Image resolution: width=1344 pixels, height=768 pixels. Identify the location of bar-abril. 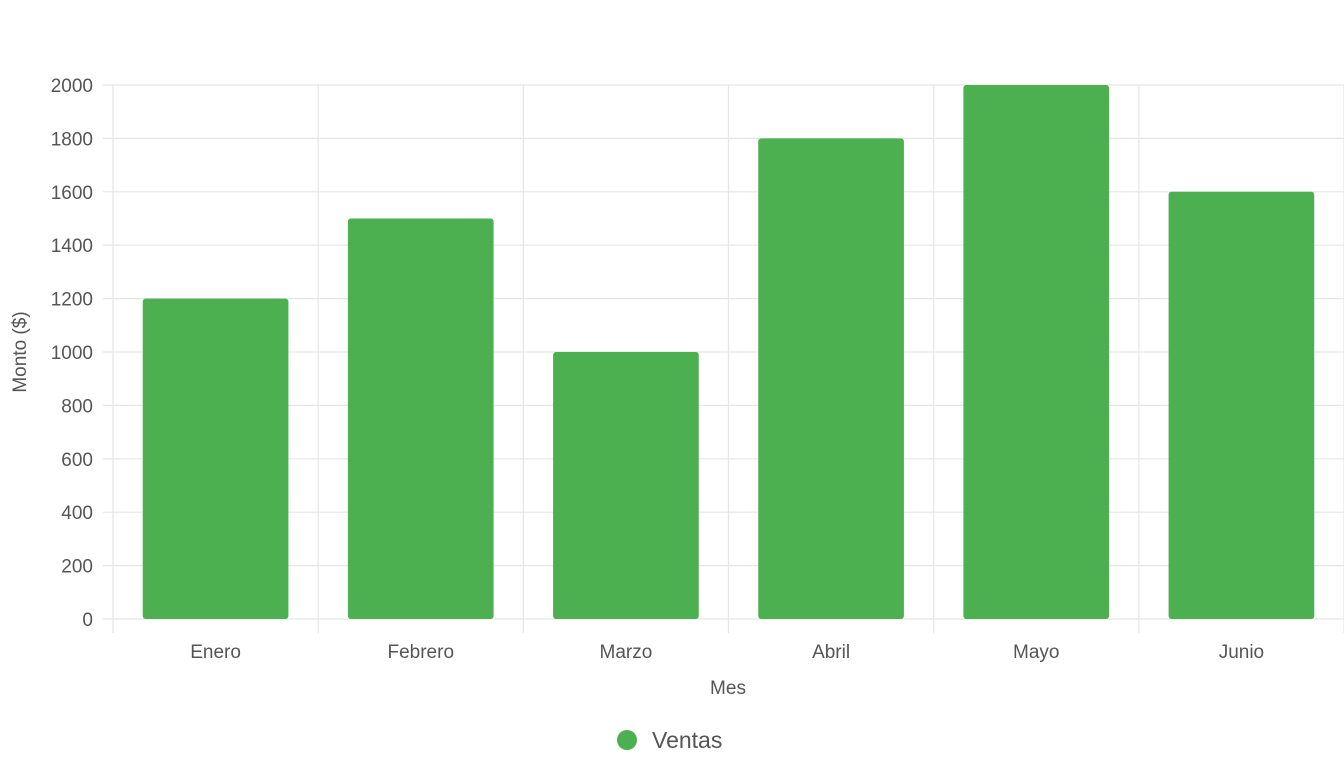
(831, 378).